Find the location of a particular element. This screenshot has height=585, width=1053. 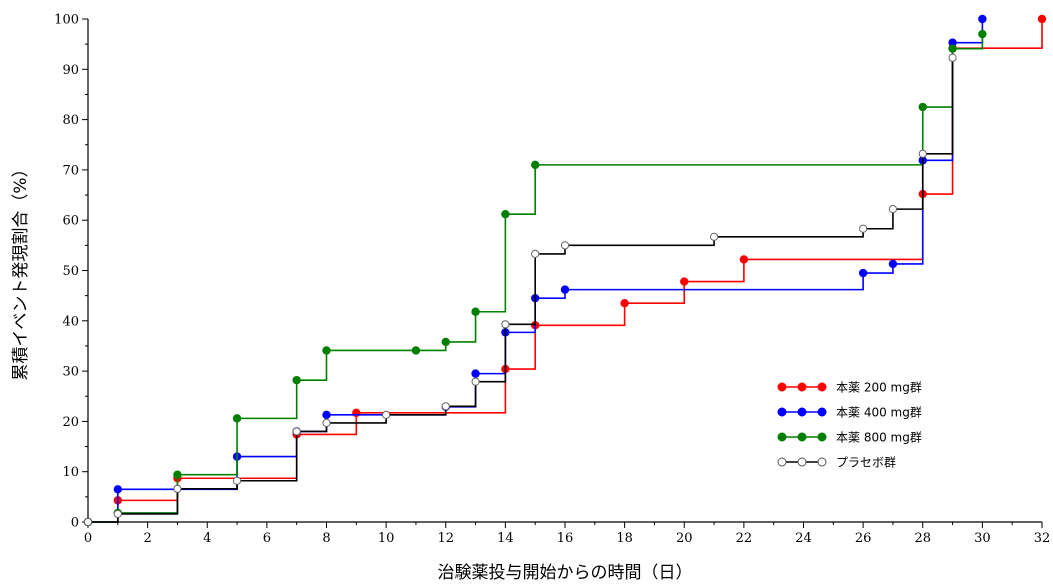

y-tick-label: 10 is located at coordinates (70, 472).